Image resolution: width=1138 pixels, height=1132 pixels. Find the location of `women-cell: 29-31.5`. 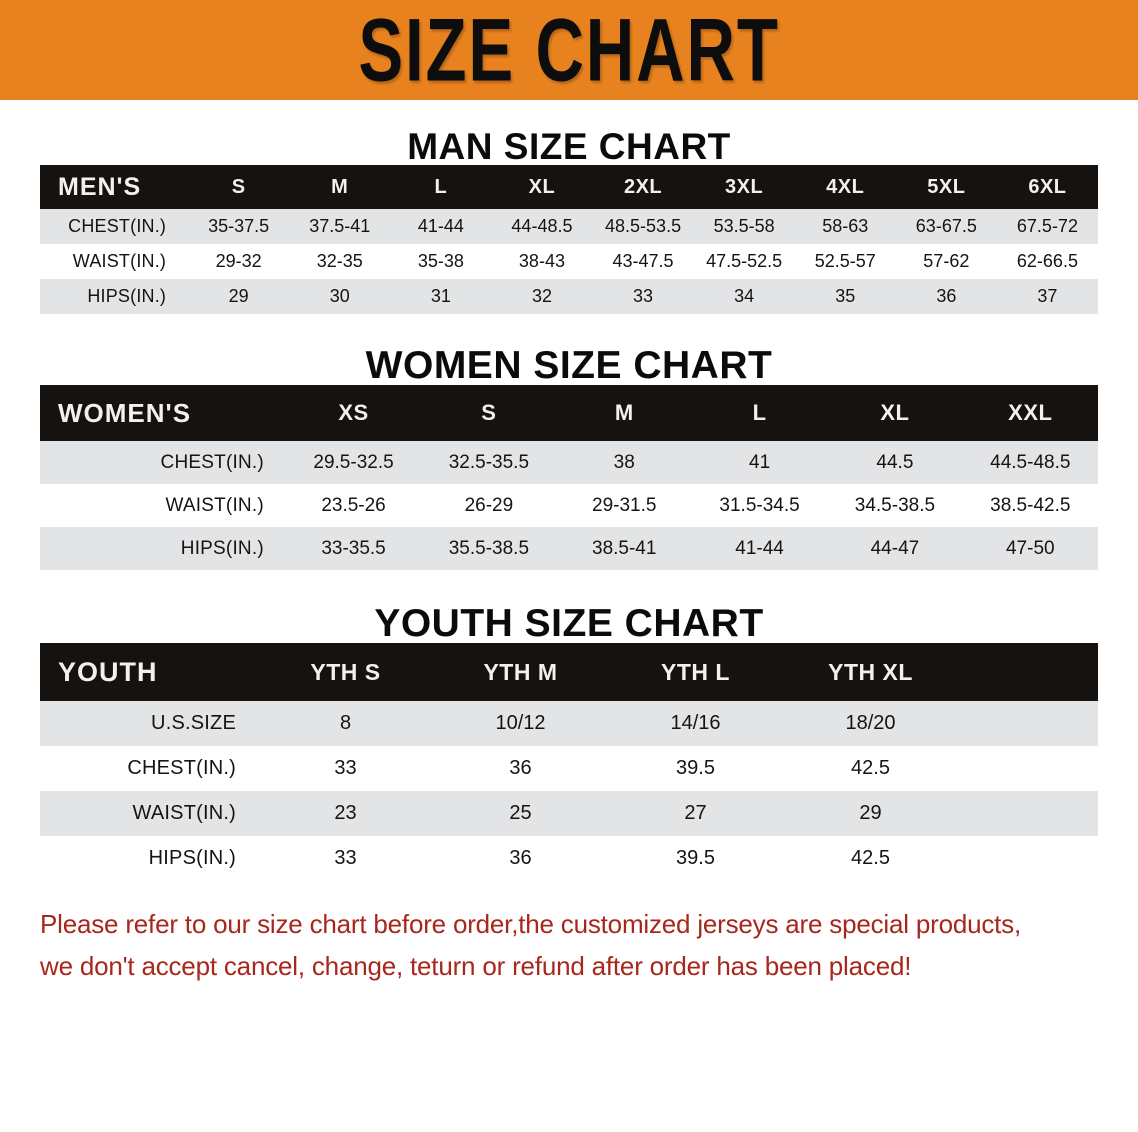

women-cell: 29-31.5 is located at coordinates (624, 505).